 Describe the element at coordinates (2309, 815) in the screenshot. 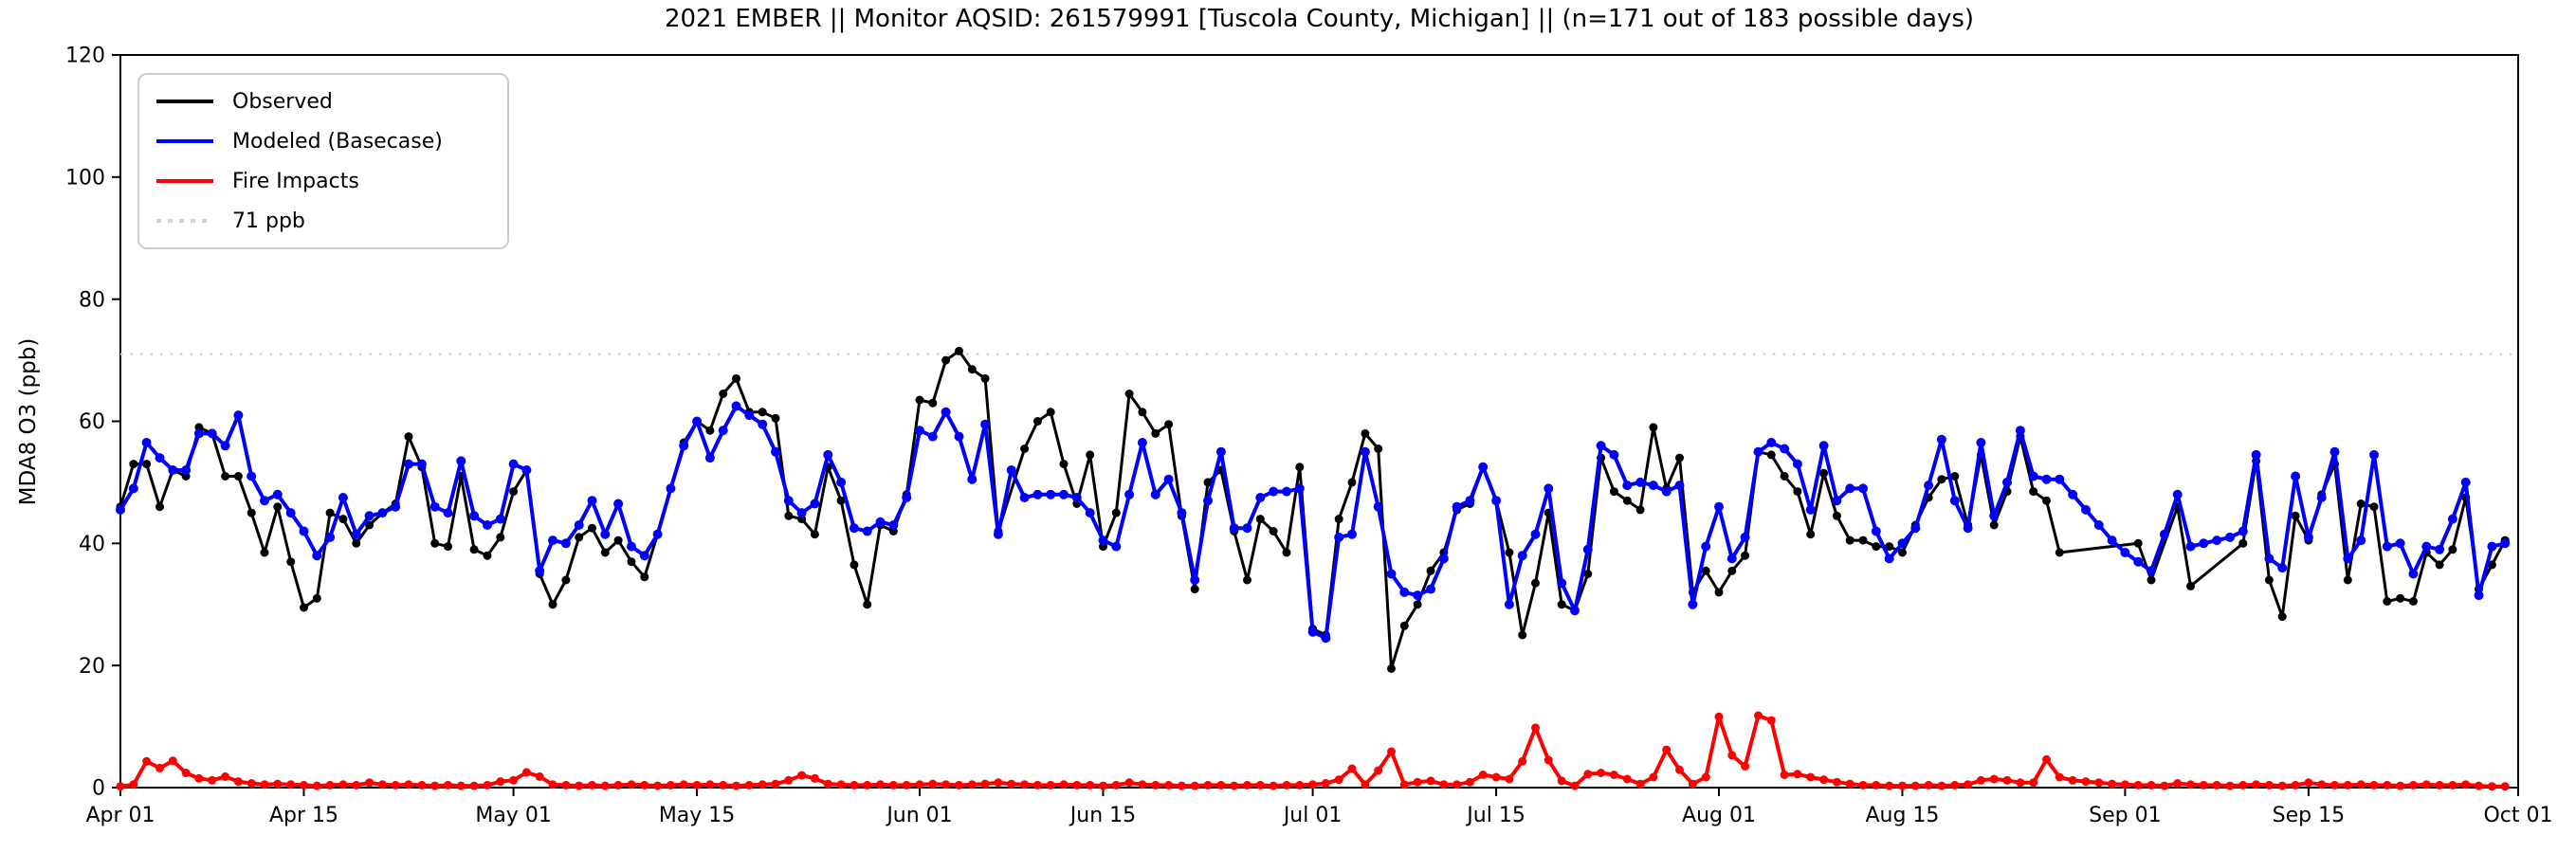

I see `x-tick-label: Sep 15` at that location.